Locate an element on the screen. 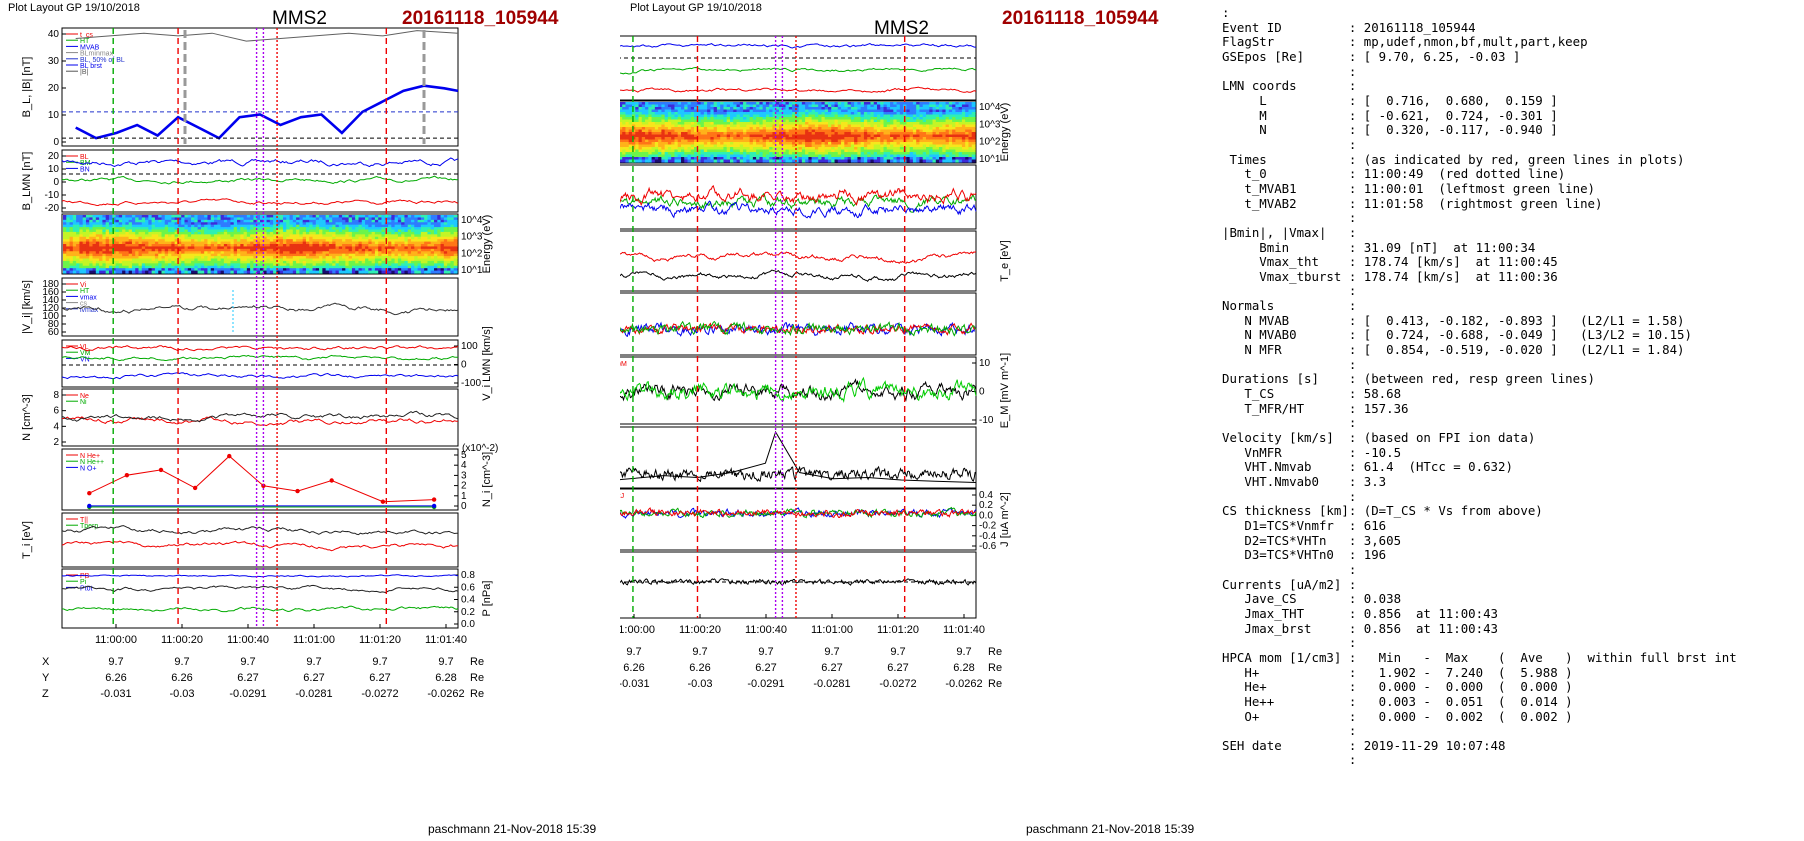  middle-ephem-value: 9.7 is located at coordinates (765, 652).